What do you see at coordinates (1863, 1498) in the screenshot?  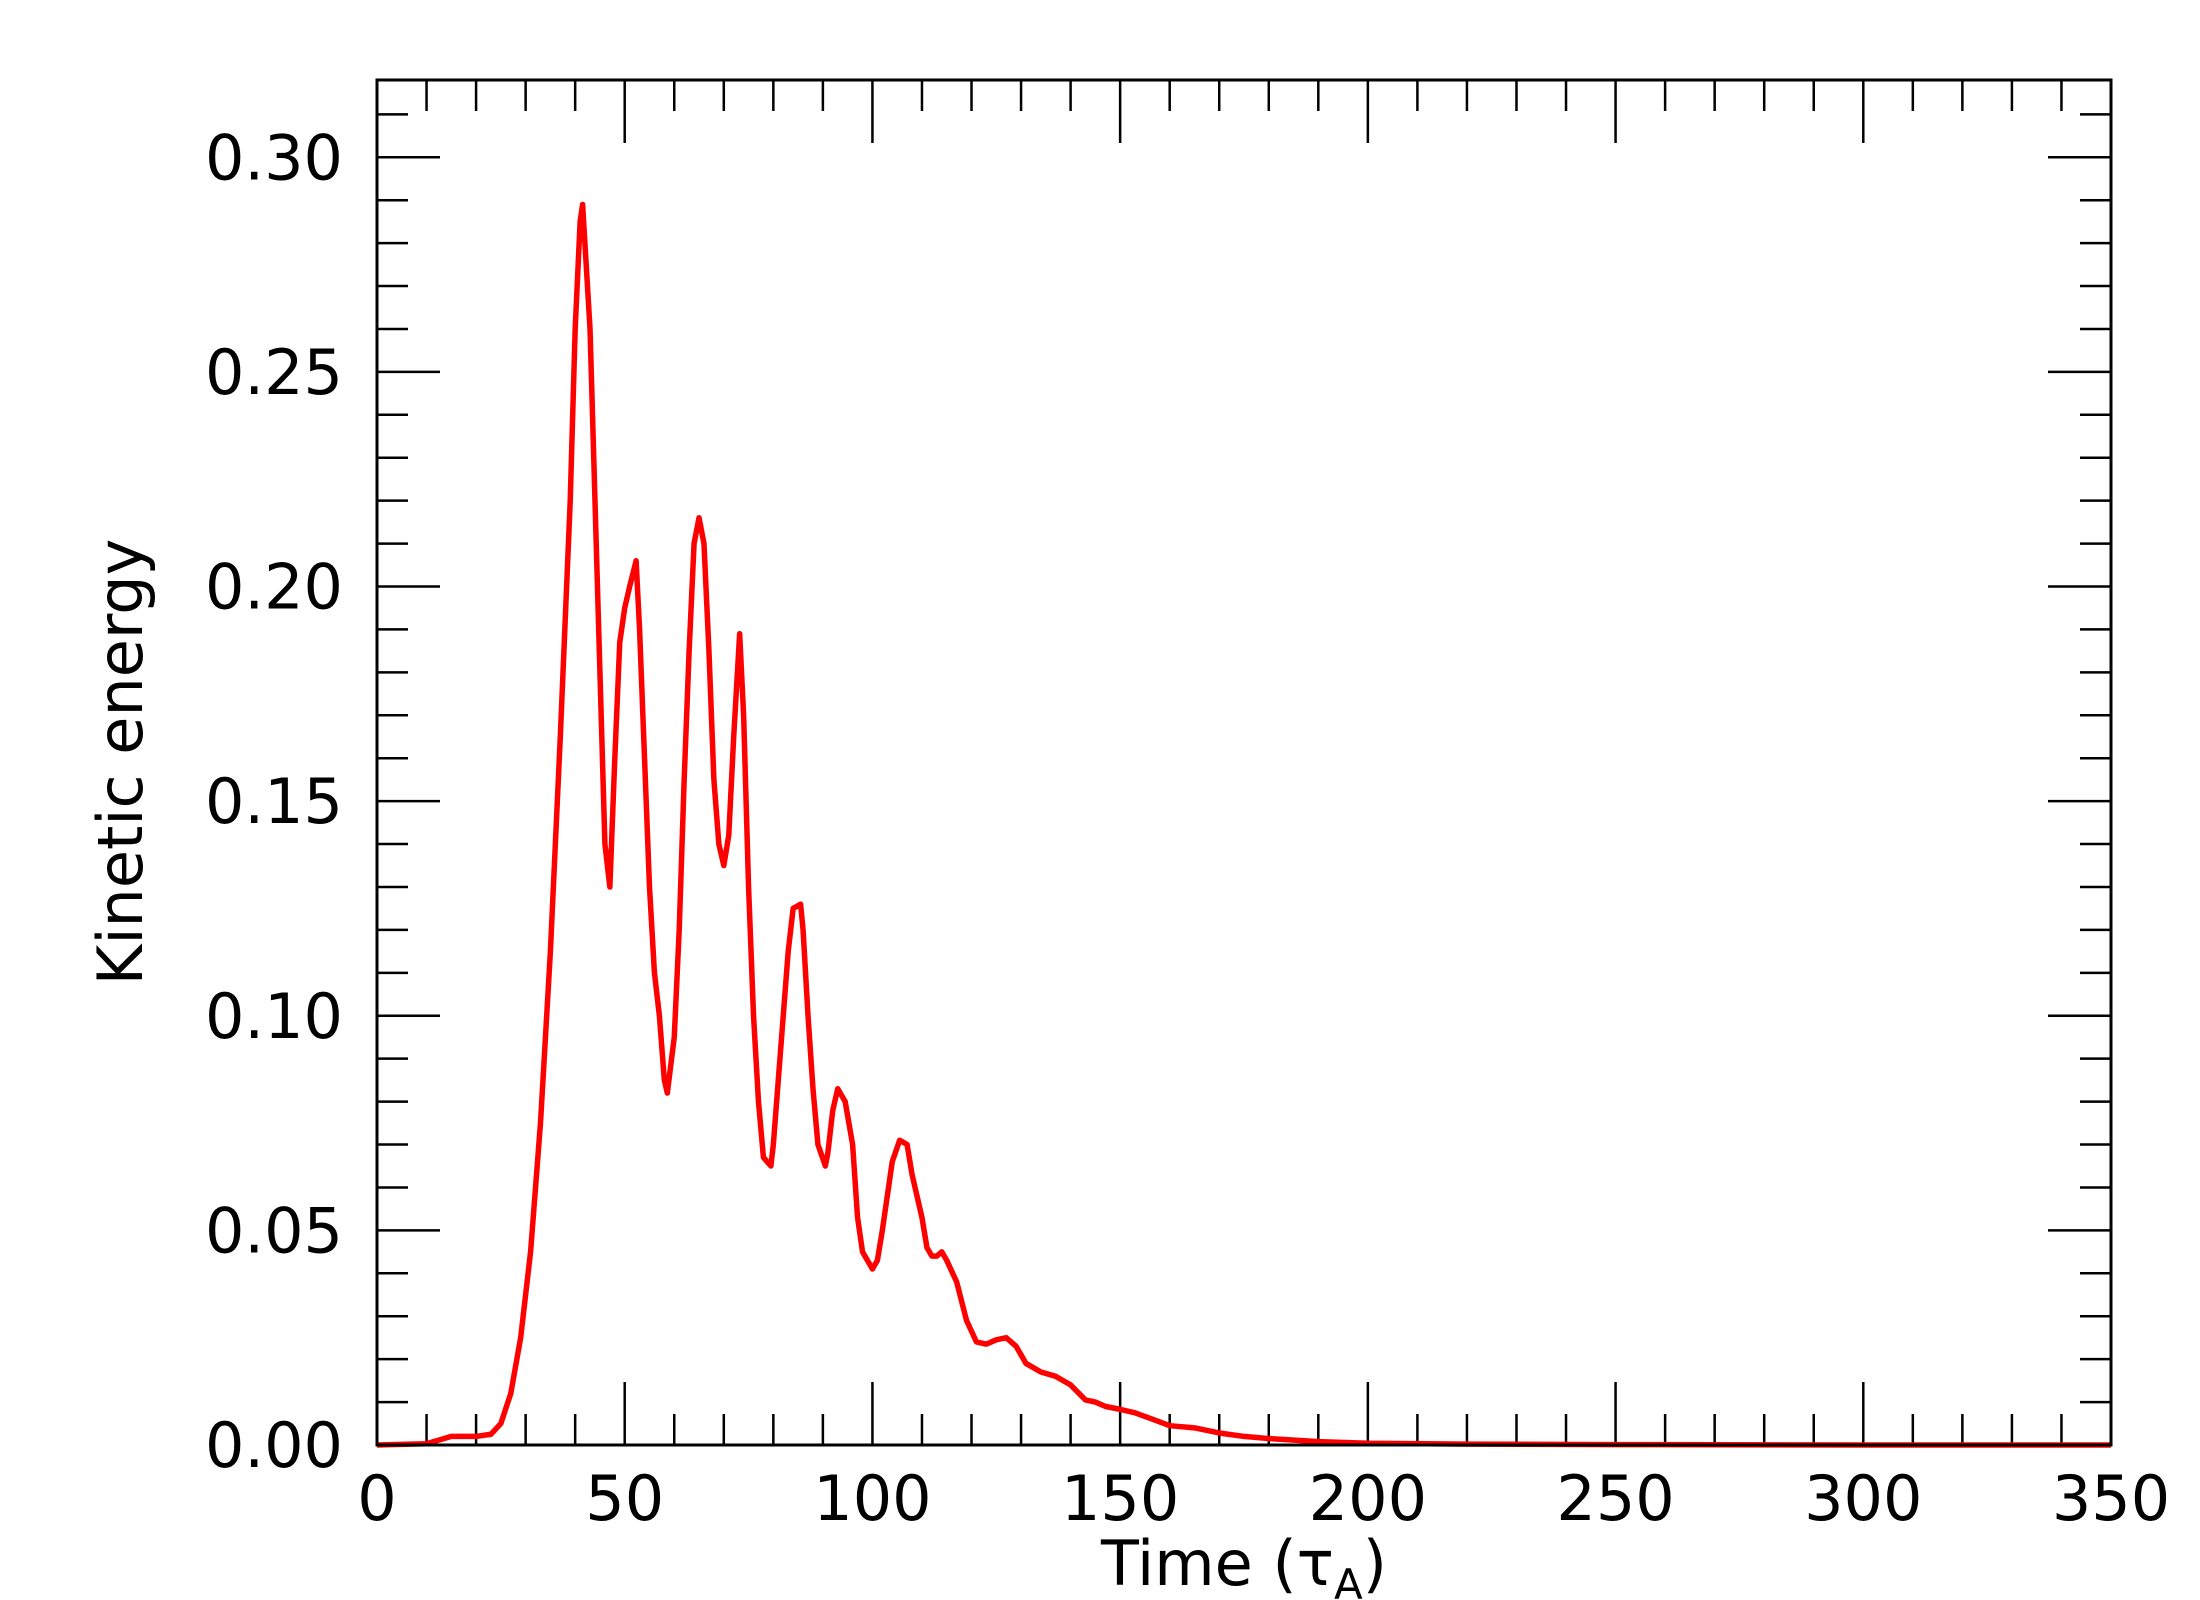 I see `x-tick-label: 300` at bounding box center [1863, 1498].